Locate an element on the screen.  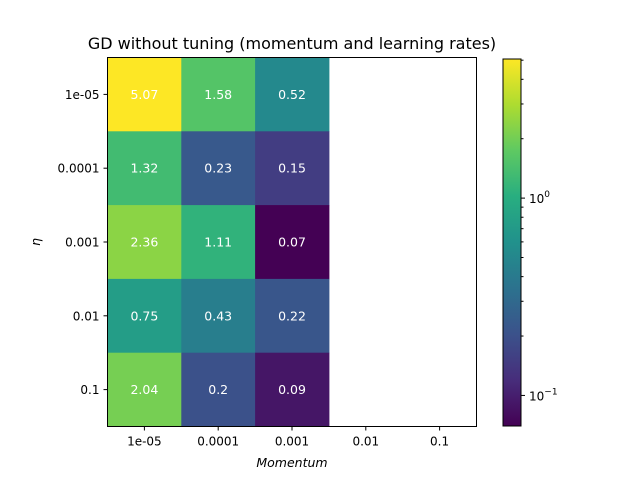
cell-value-label: 0.75 is located at coordinates (144, 315).